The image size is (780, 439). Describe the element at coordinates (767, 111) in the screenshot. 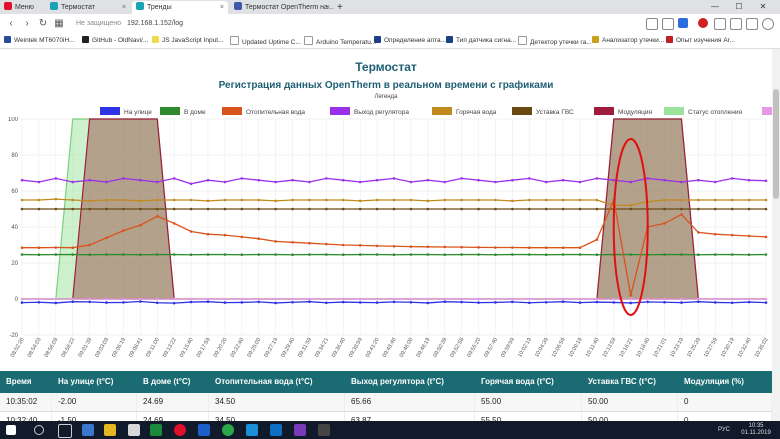

I see `legend-item: Статус ГВС` at that location.